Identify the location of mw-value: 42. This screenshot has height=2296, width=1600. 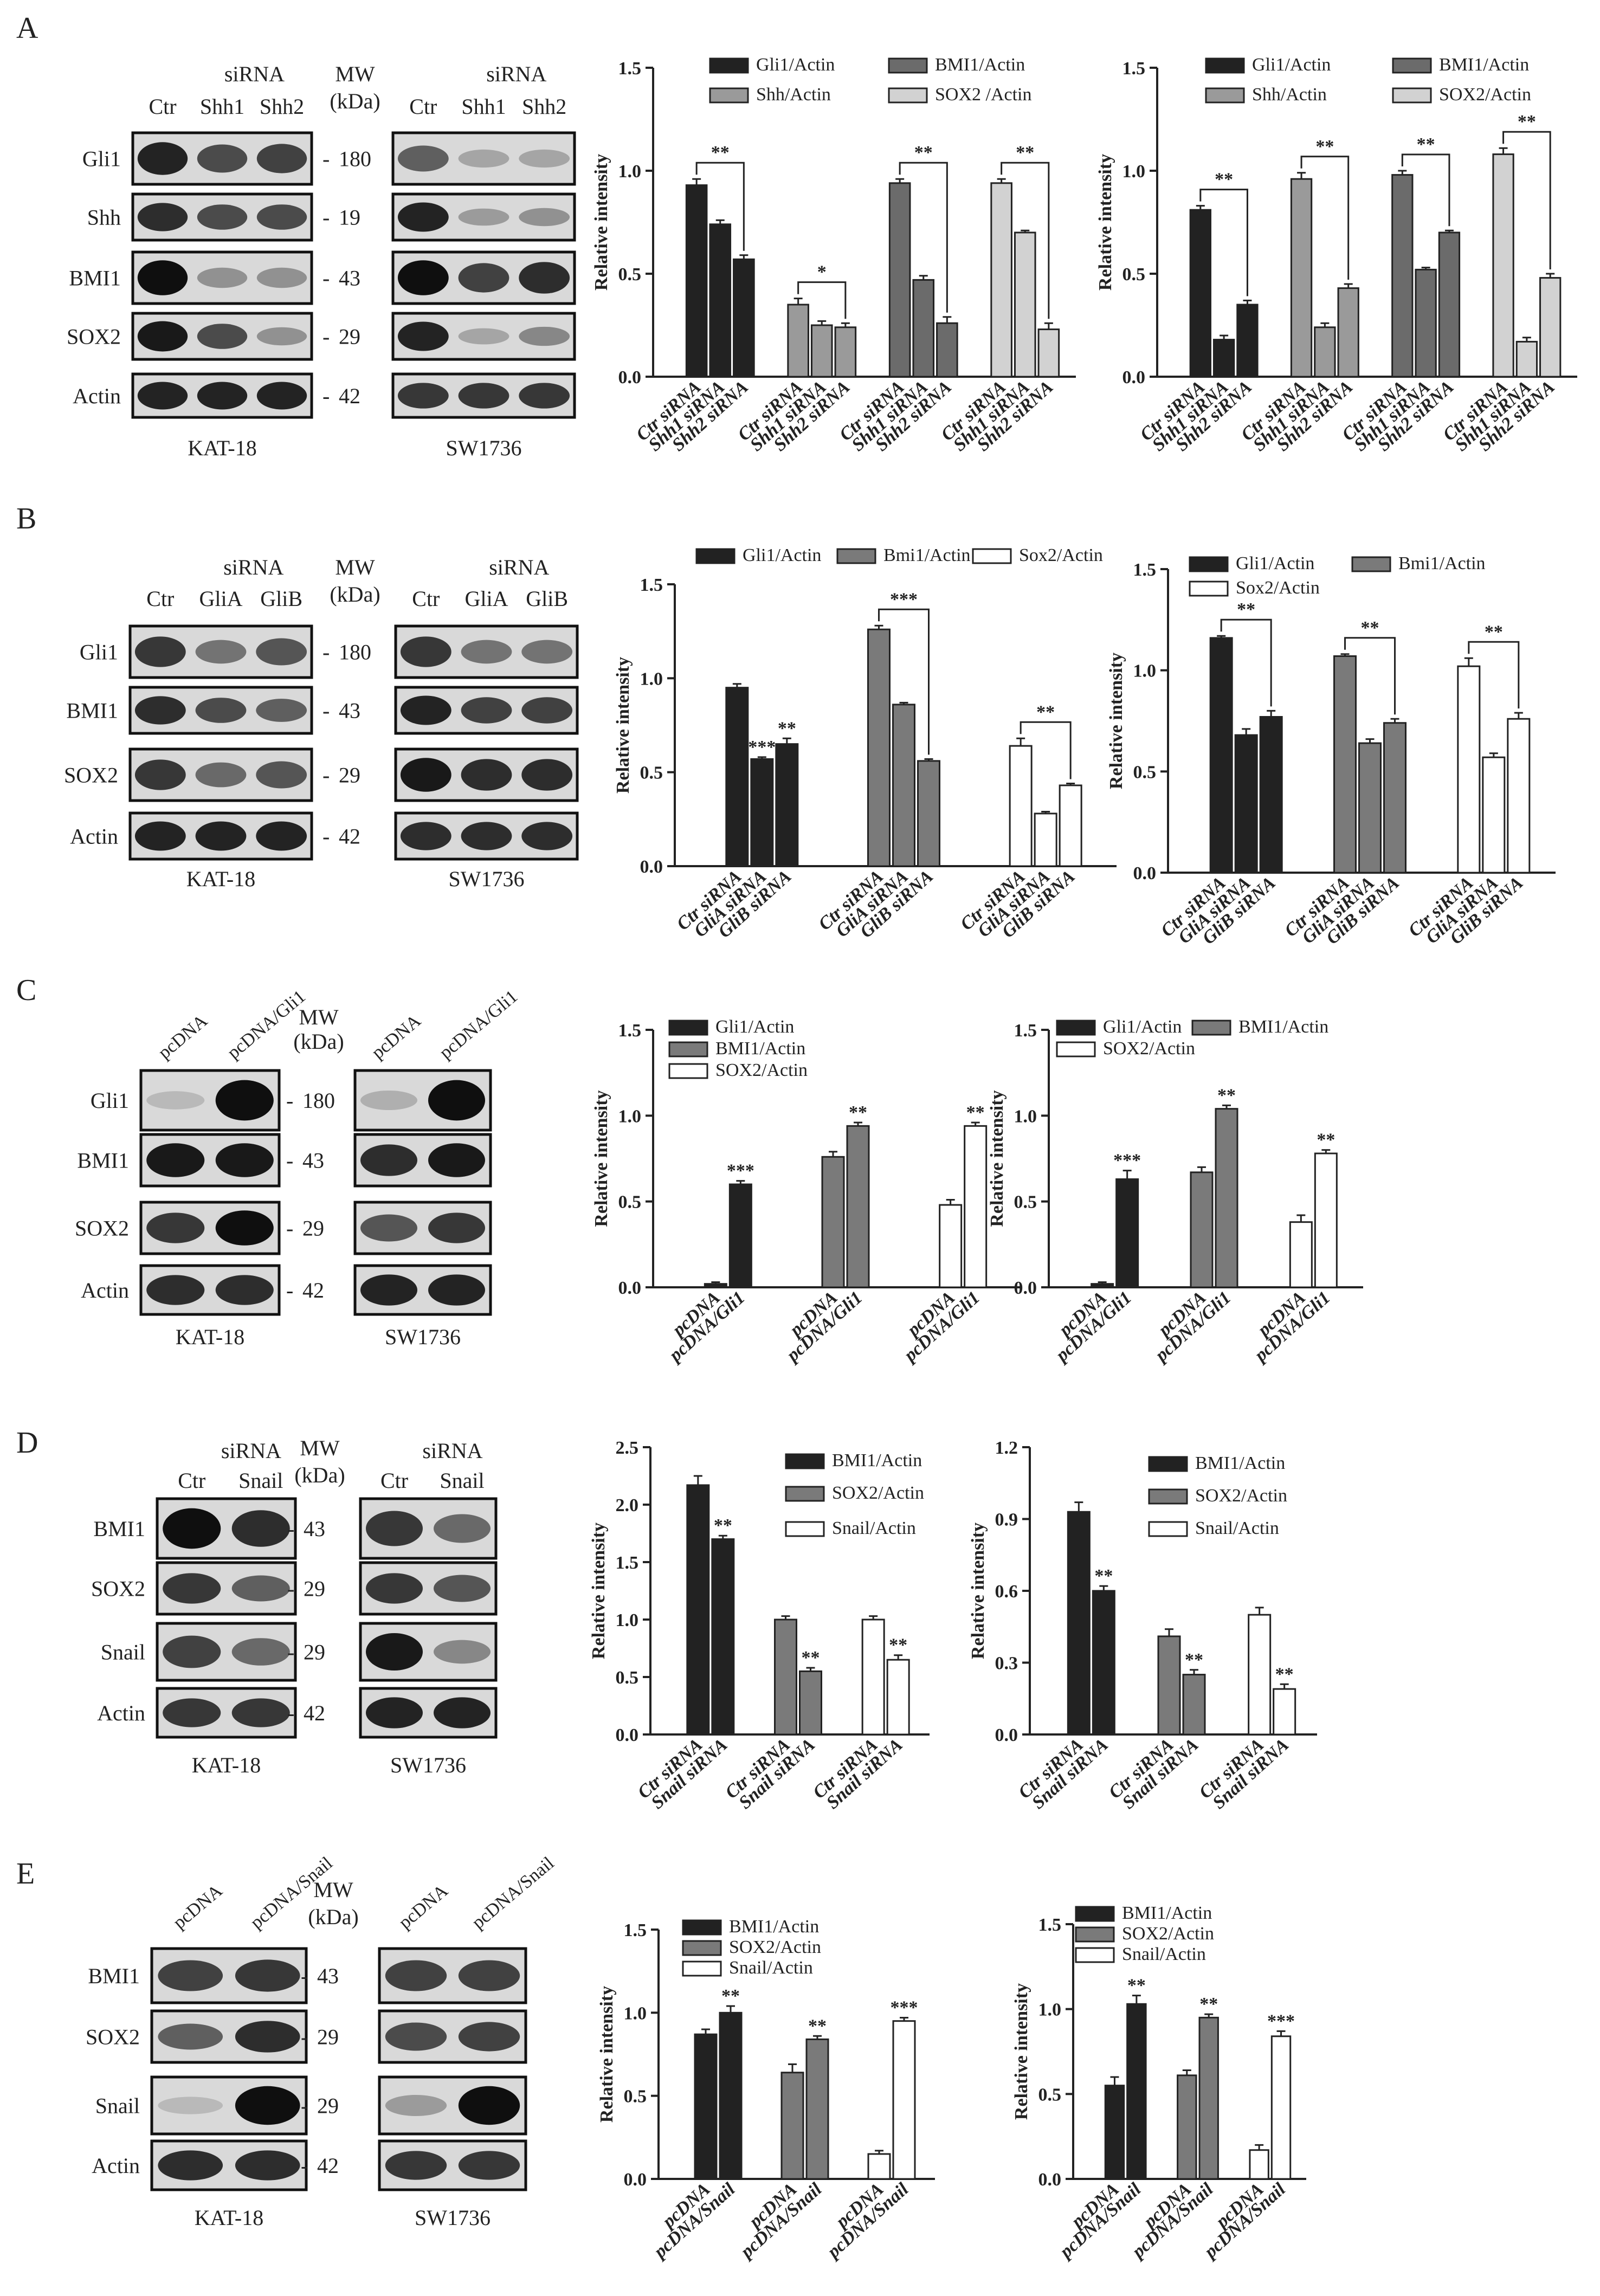
(349, 836).